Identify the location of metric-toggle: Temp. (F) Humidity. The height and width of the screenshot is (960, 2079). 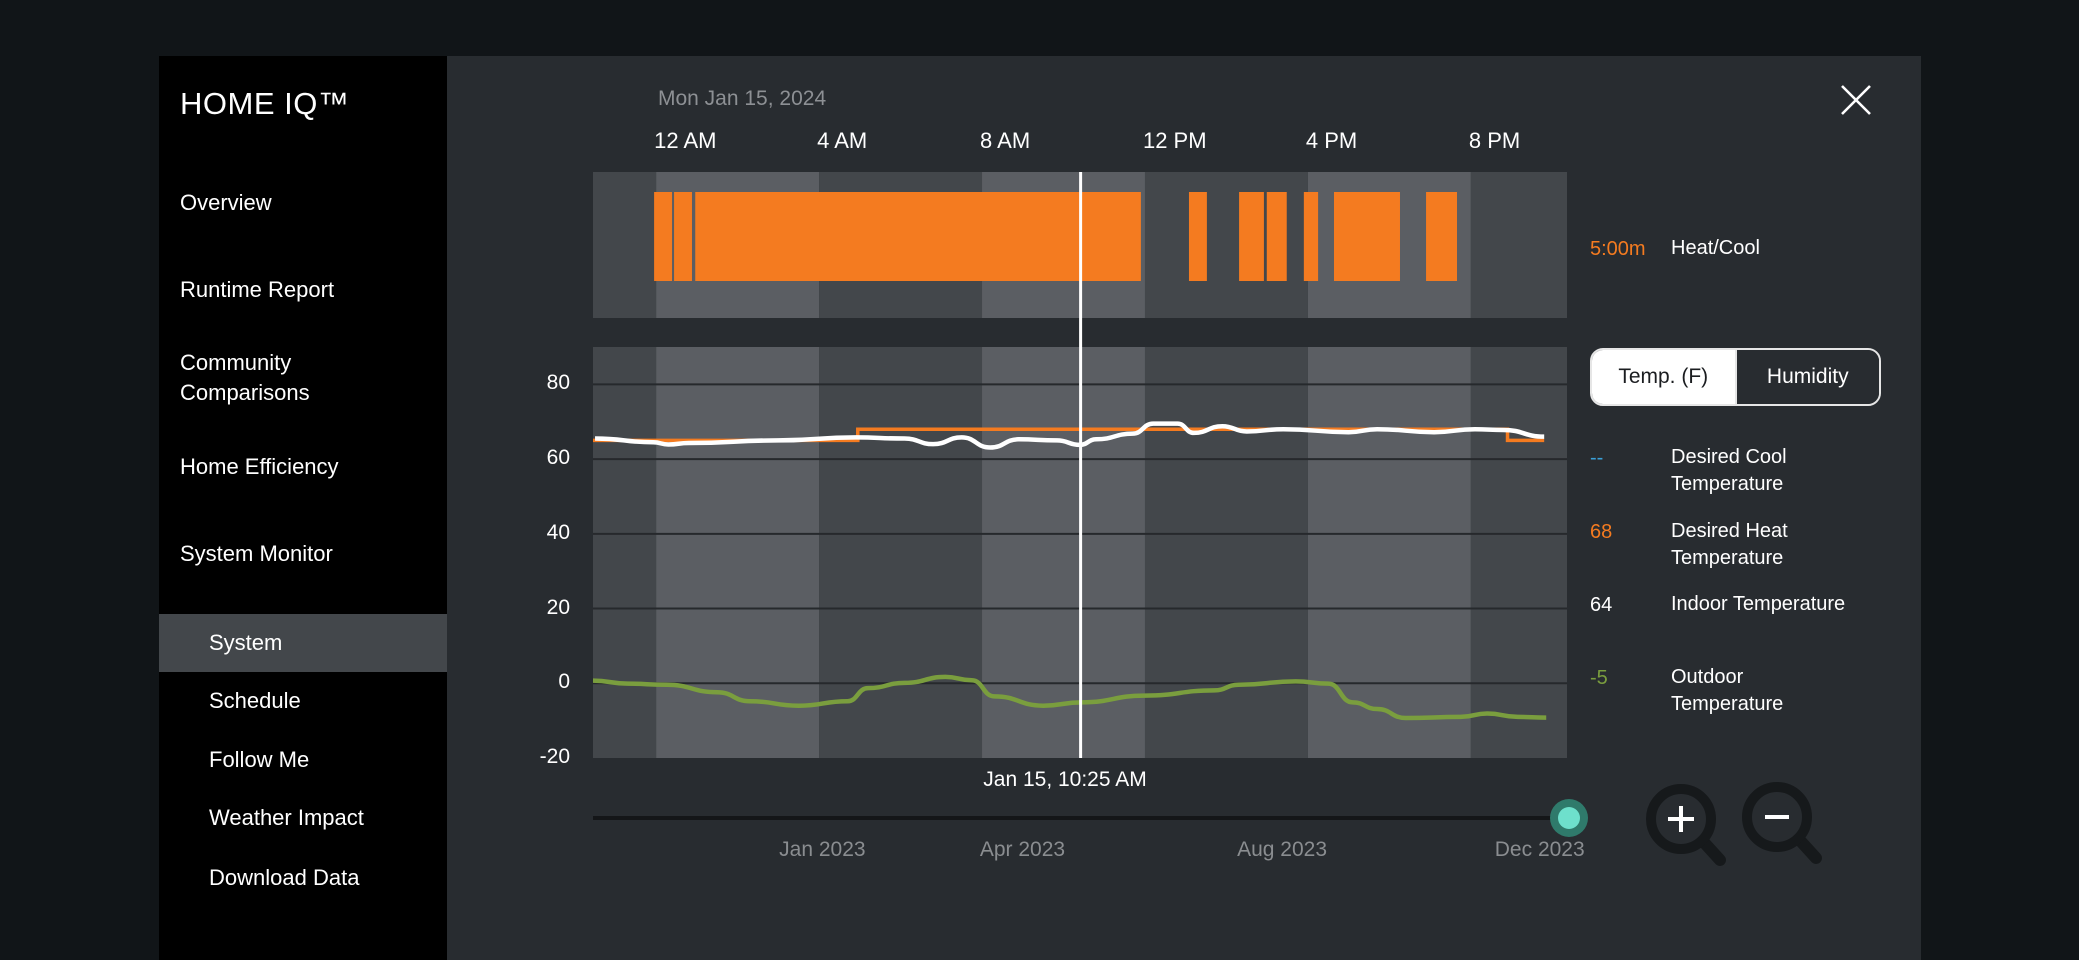
(1735, 377).